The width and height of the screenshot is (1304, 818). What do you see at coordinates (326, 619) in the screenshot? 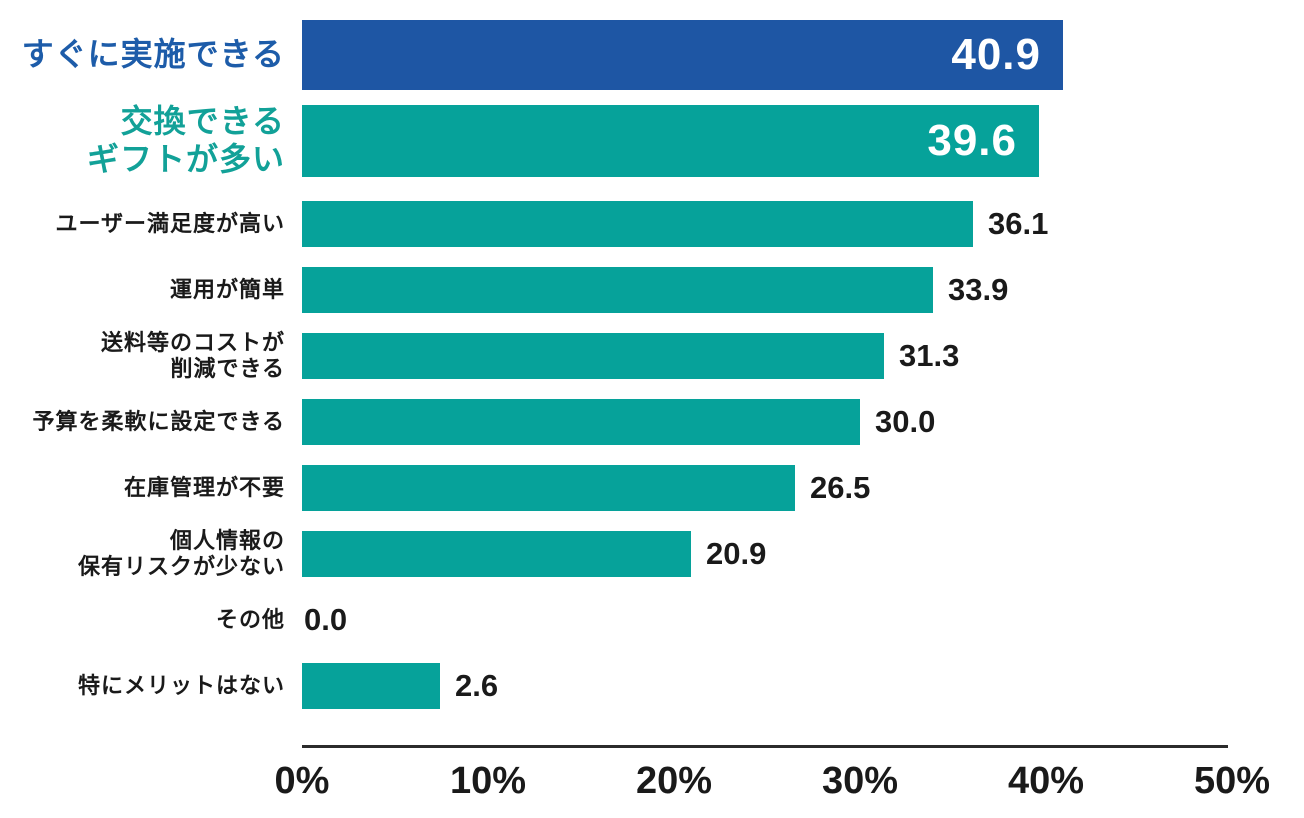
I see `value-label: 0.0` at bounding box center [326, 619].